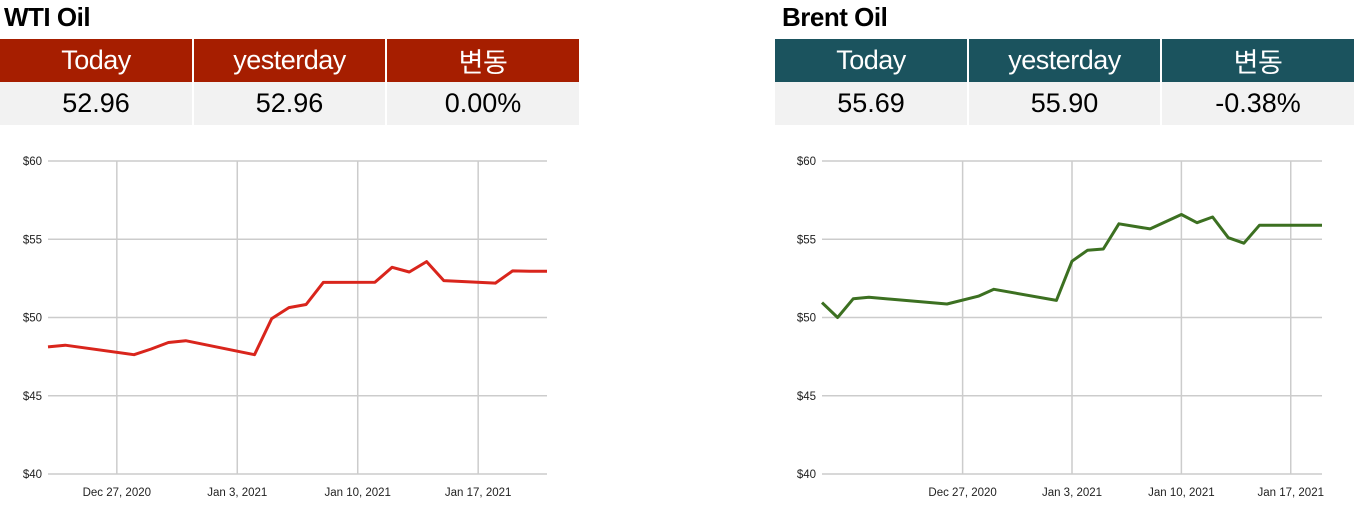 The width and height of the screenshot is (1356, 513). I want to click on wti-value-yesterday: 52.96, so click(290, 103).